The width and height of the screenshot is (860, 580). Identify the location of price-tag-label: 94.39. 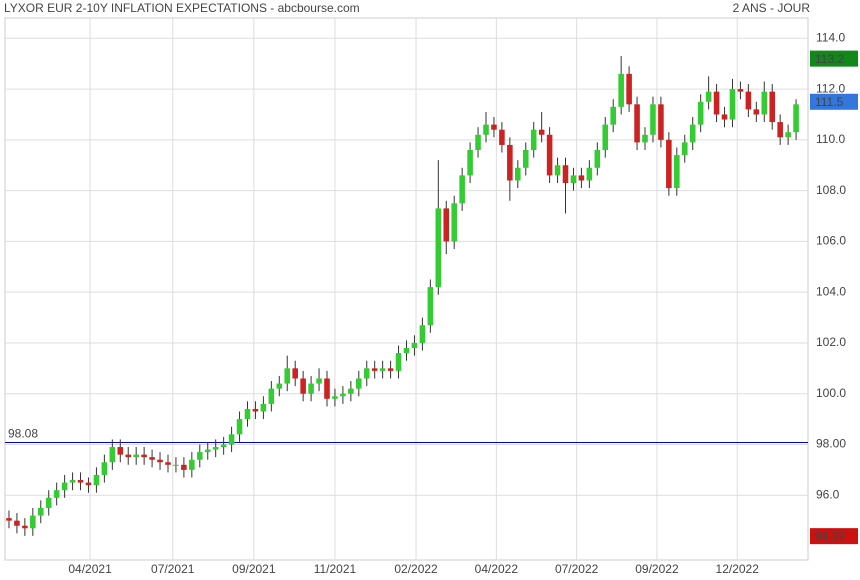
(830, 536).